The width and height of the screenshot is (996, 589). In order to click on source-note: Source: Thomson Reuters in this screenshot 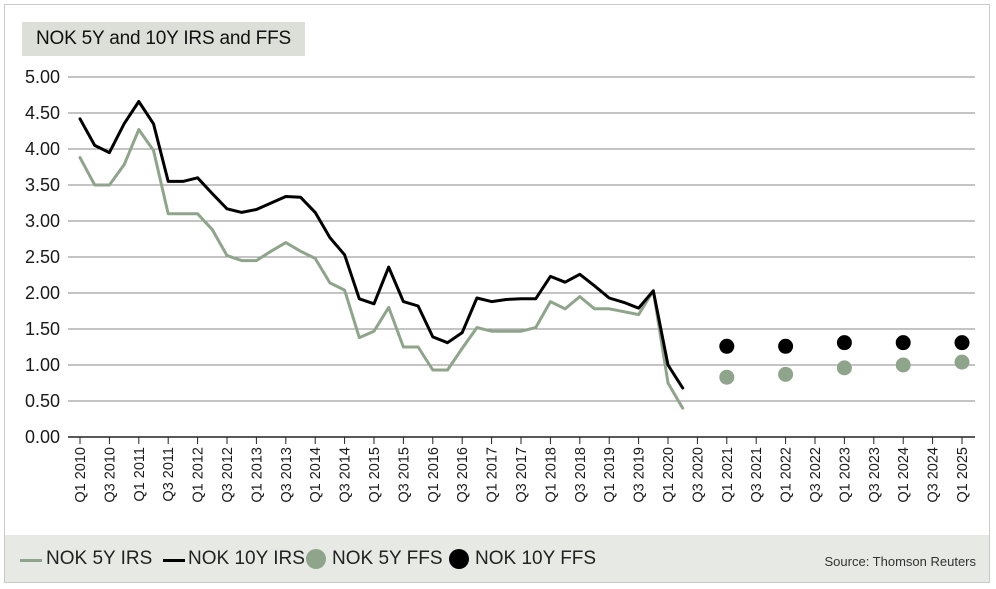, I will do `click(900, 561)`.